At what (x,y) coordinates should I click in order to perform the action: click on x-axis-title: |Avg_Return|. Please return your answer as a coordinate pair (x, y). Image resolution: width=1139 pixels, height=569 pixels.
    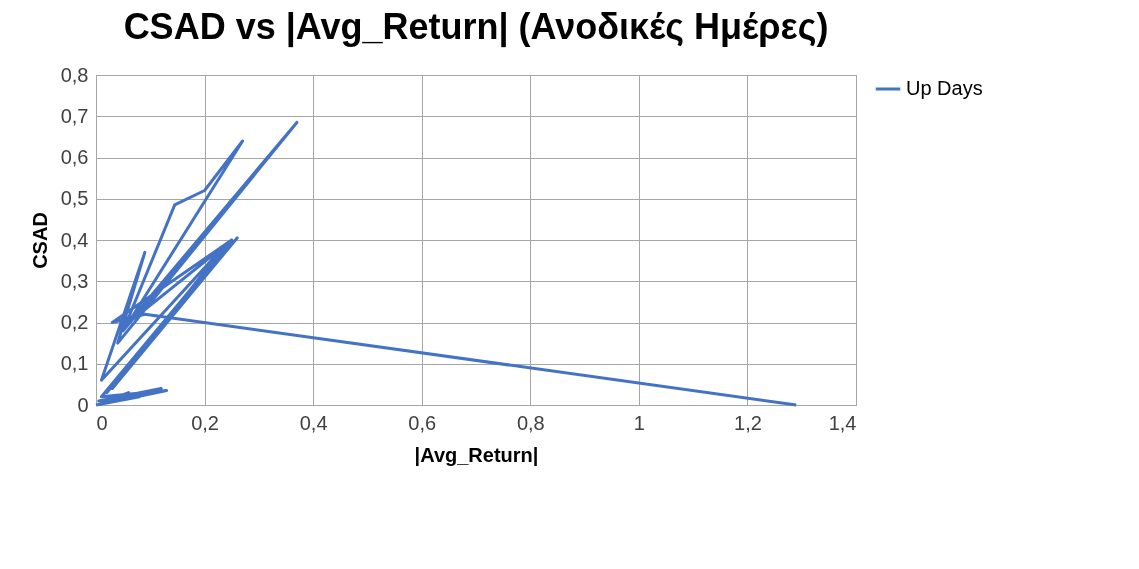
    Looking at the image, I should click on (476, 454).